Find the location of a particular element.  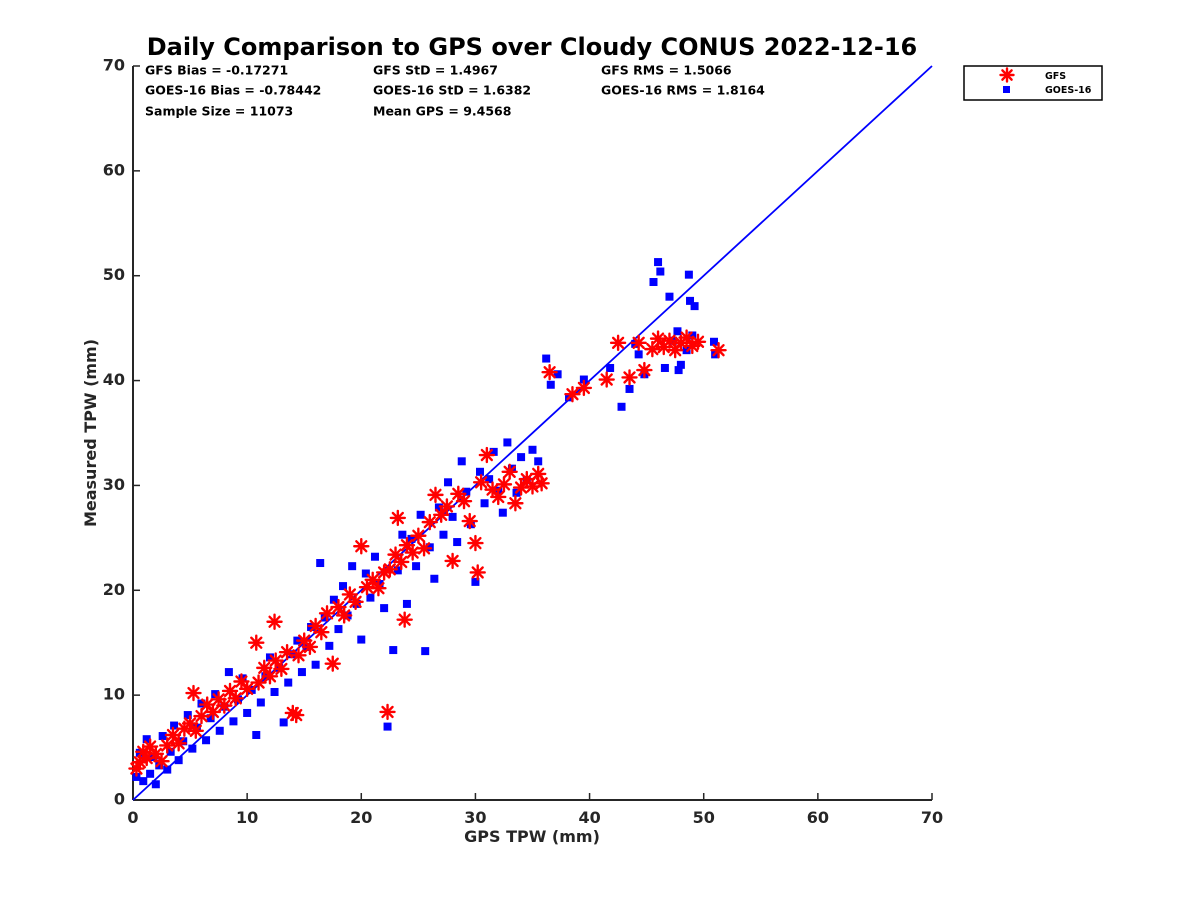

x-tick-label: 60 is located at coordinates (818, 817).